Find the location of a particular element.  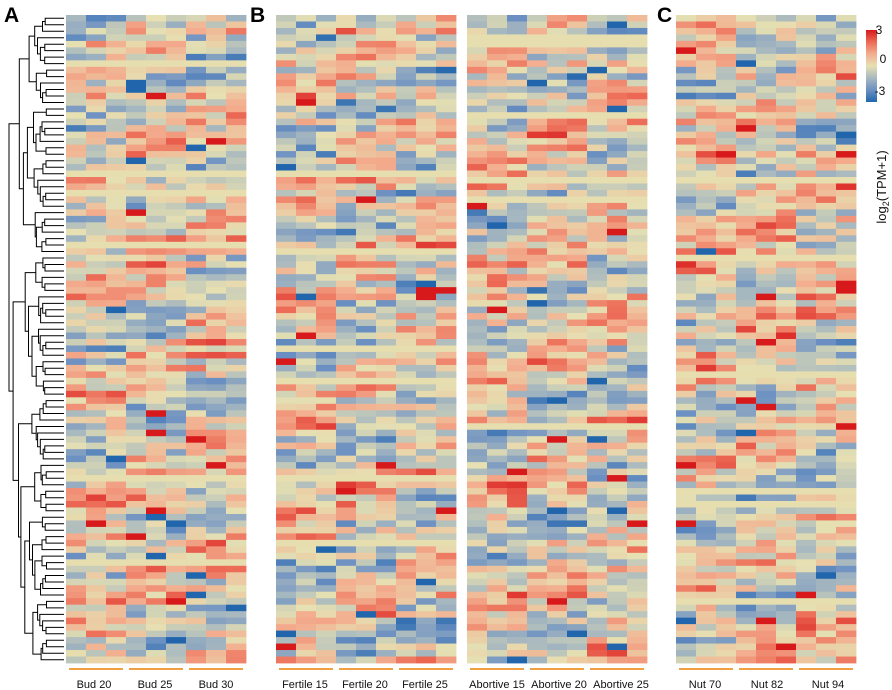

colorbar-title-suffix: (TPM+1) is located at coordinates (881, 175).